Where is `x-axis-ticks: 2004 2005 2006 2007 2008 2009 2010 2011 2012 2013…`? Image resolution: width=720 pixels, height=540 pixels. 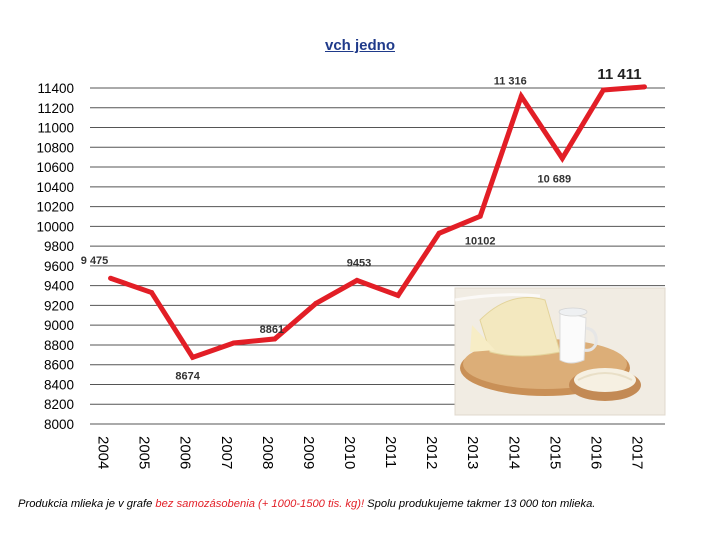
x-axis-ticks: 2004 2005 2006 2007 2008 2009 2010 2011 2012 2013… is located at coordinates (370, 452).